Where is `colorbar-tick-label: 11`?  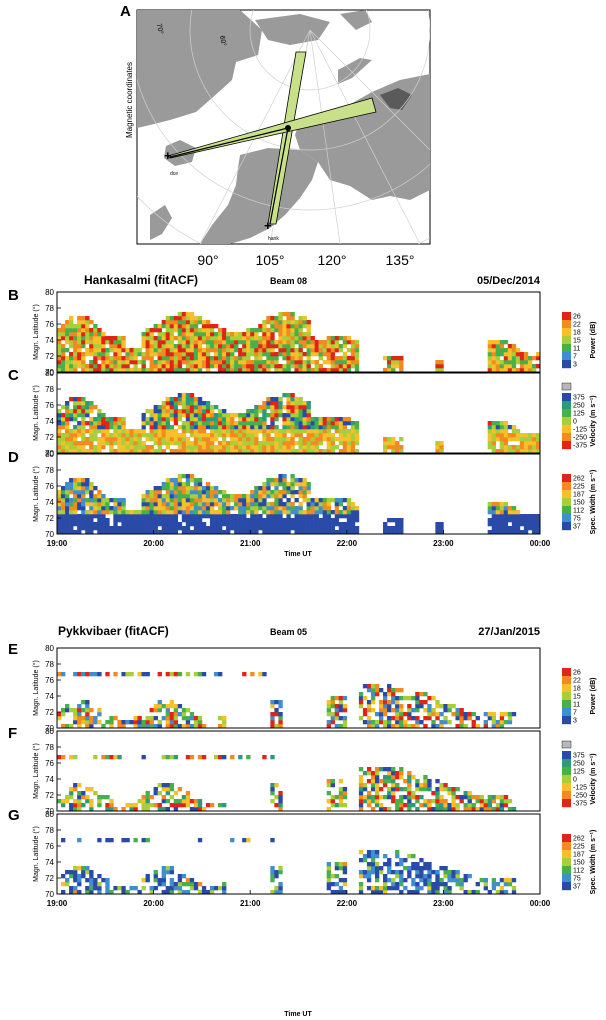 colorbar-tick-label: 11 is located at coordinates (576, 705).